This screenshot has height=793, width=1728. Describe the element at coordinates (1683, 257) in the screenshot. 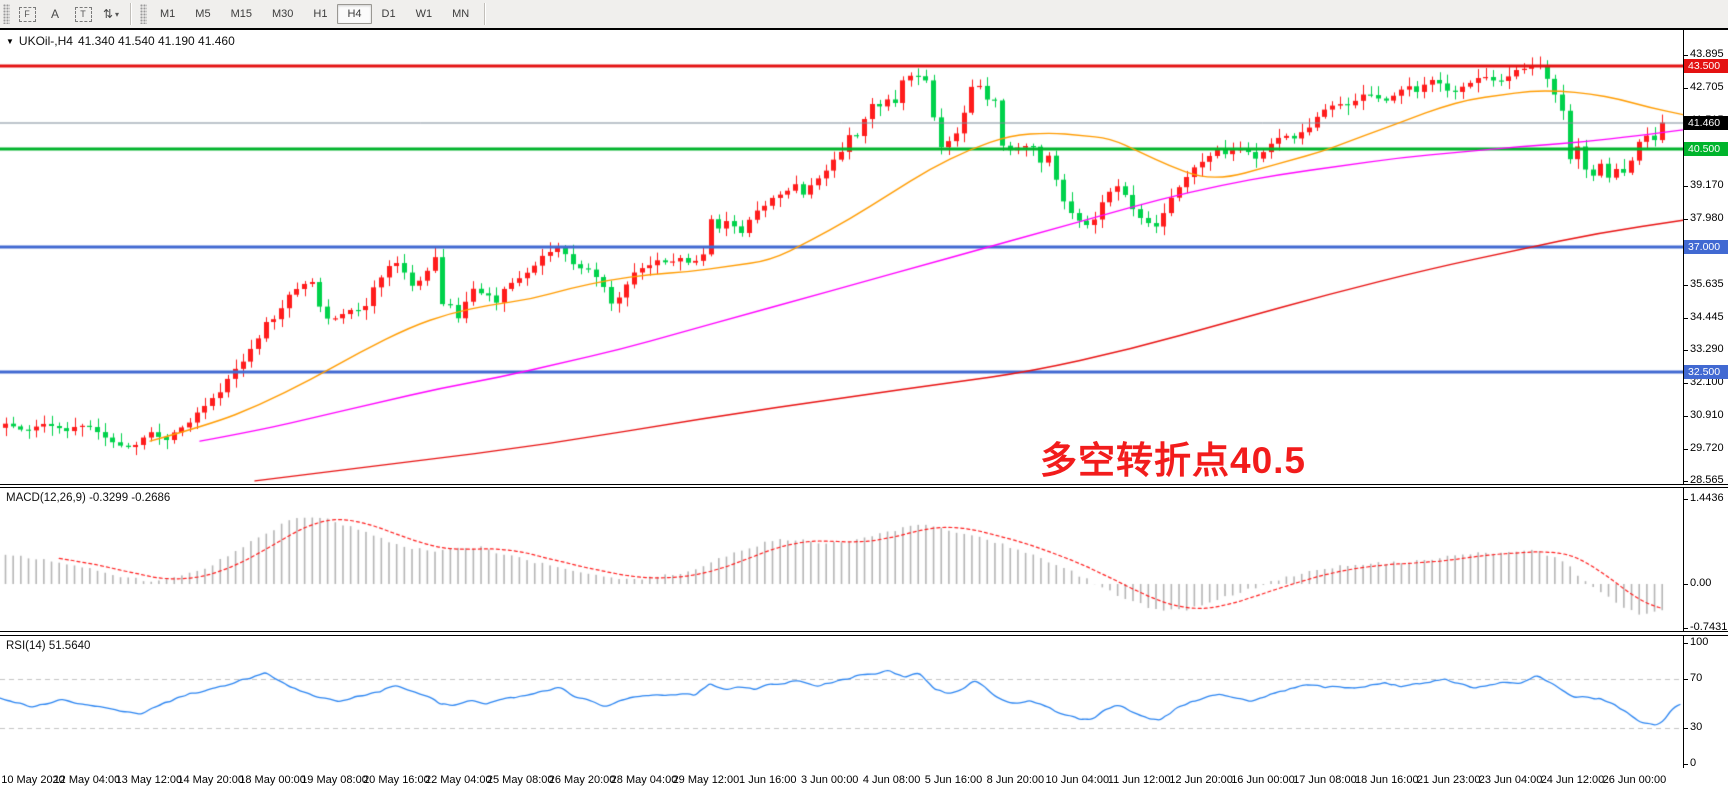

I see `price-axis-line` at that location.